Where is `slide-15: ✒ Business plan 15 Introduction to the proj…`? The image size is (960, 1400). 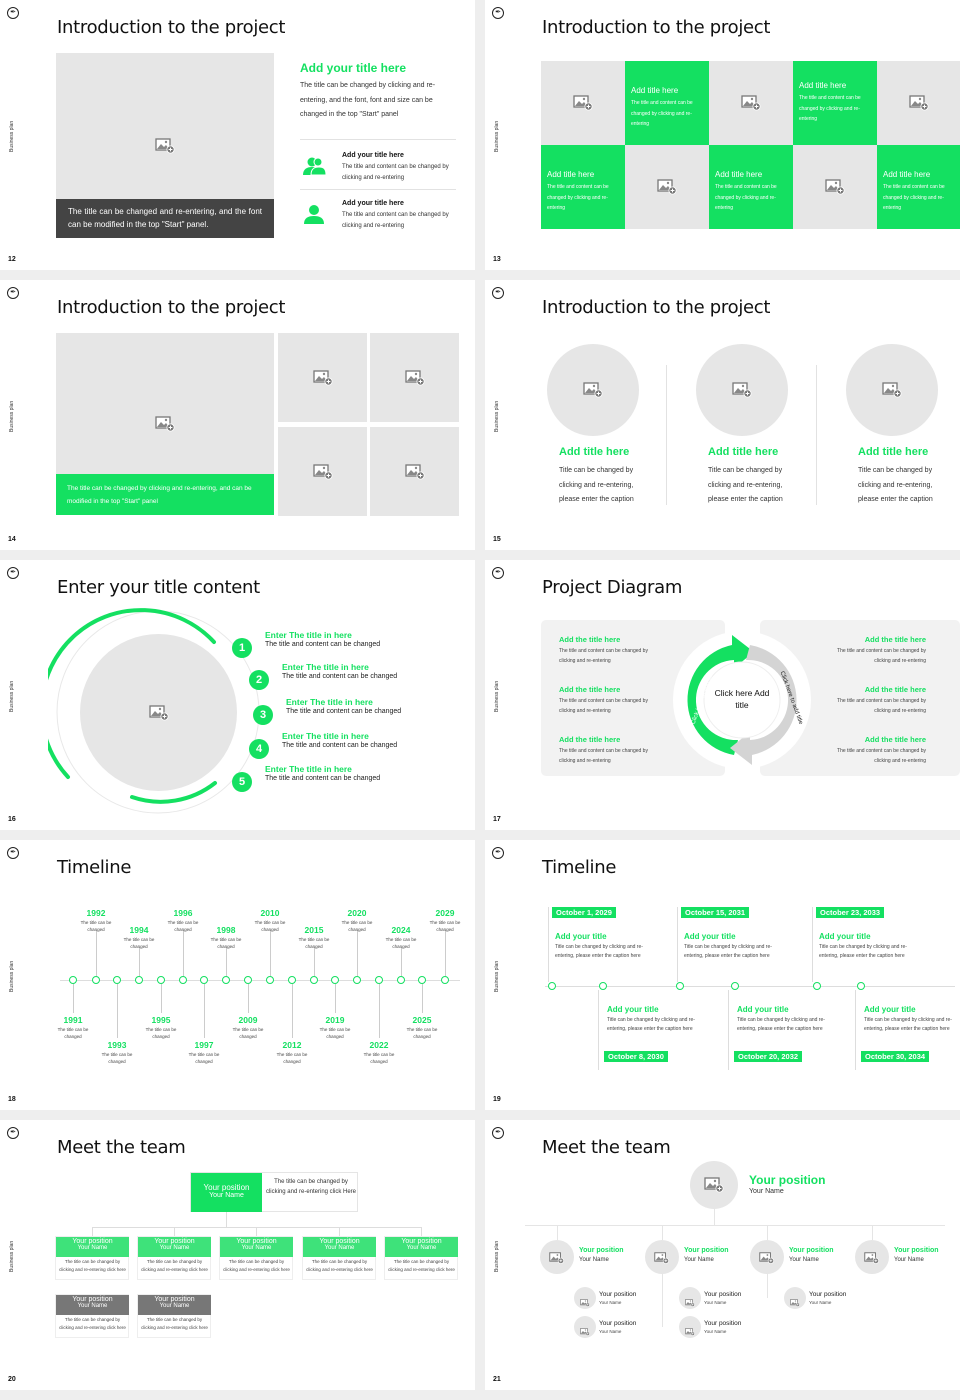
slide-15: ✒ Business plan 15 Introduction to the proj… is located at coordinates (722, 415).